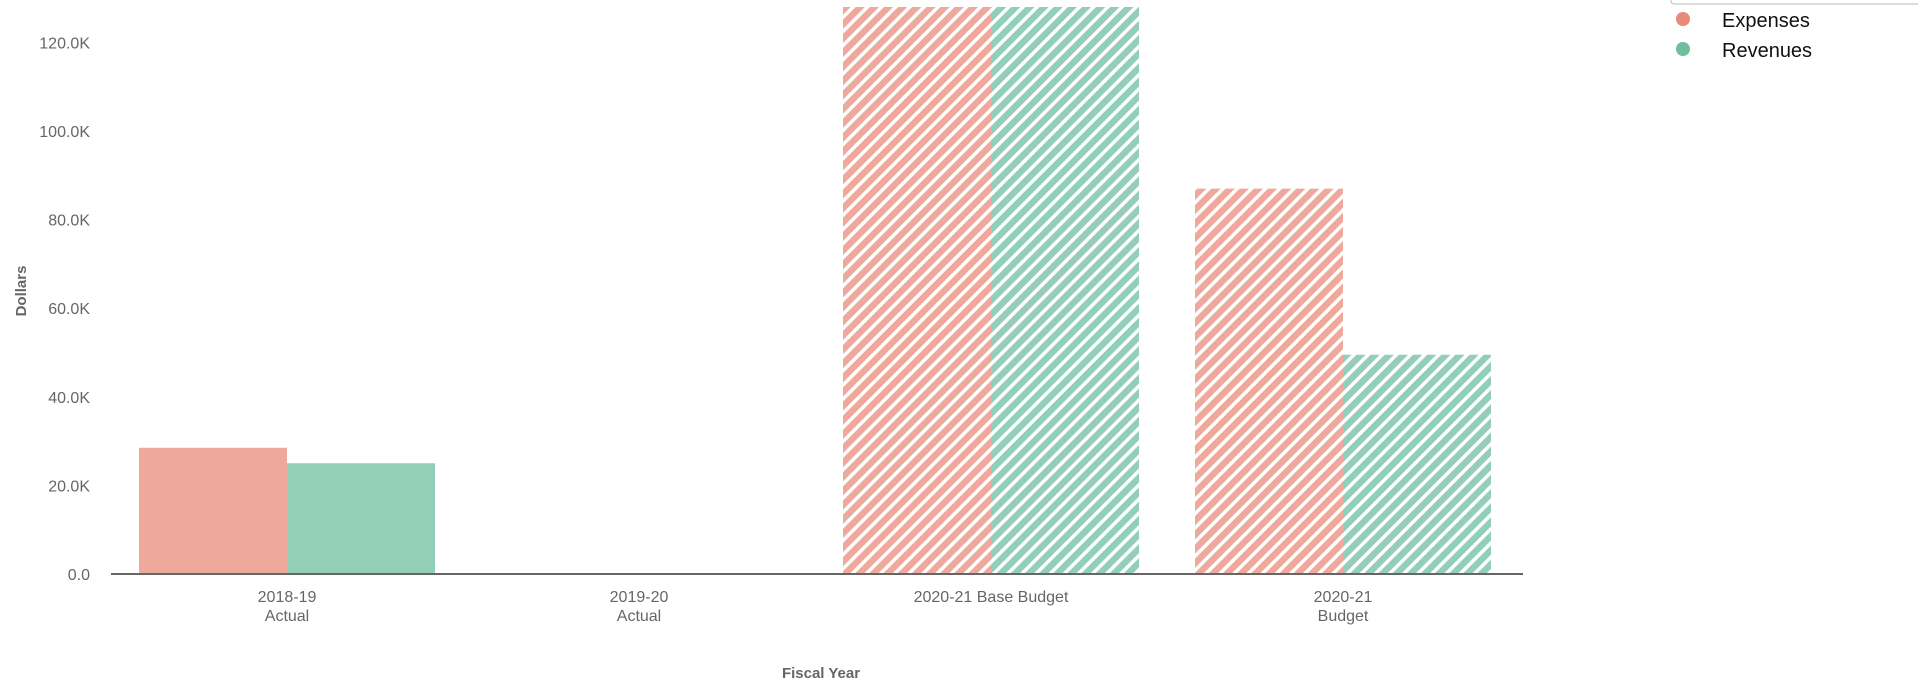 The height and width of the screenshot is (682, 1918). Describe the element at coordinates (287, 607) in the screenshot. I see `x-tick-label: 2018-19 Actual` at that location.